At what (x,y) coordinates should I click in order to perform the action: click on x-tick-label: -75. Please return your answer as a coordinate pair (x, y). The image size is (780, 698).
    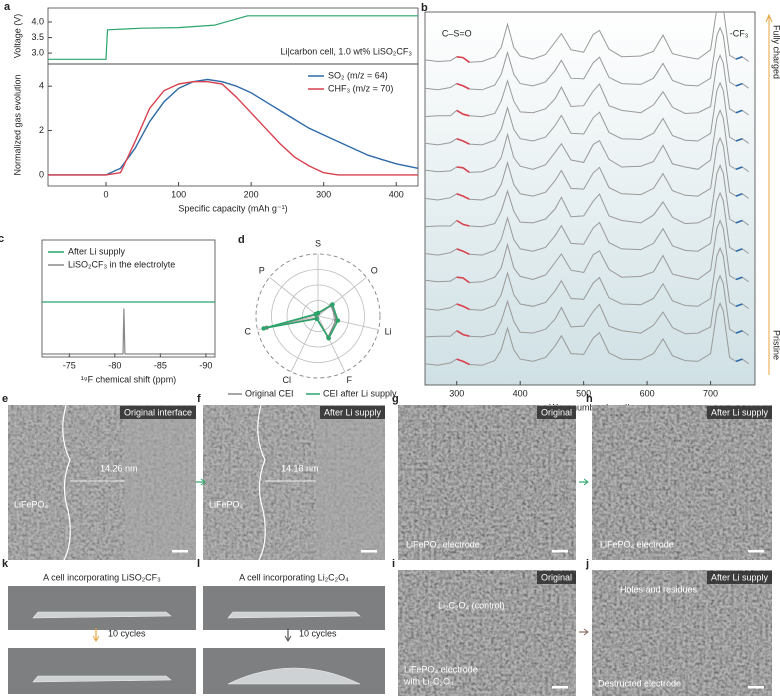
    Looking at the image, I should click on (69, 365).